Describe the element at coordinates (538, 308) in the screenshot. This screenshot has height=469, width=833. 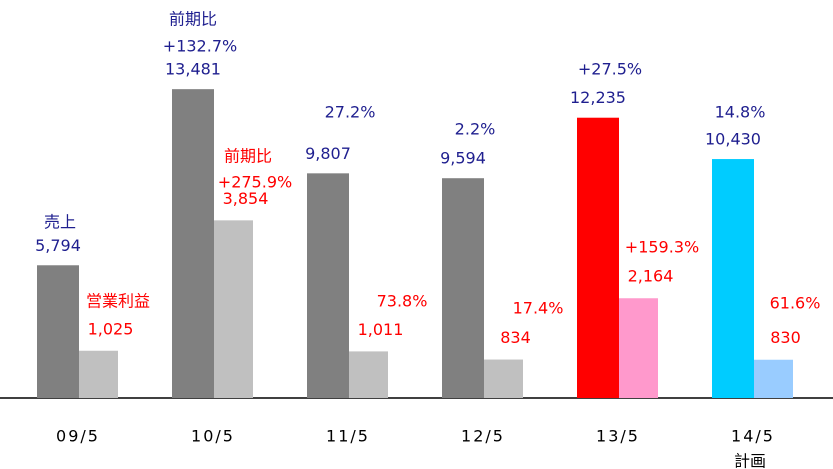
I see `annotation: 17.4%` at that location.